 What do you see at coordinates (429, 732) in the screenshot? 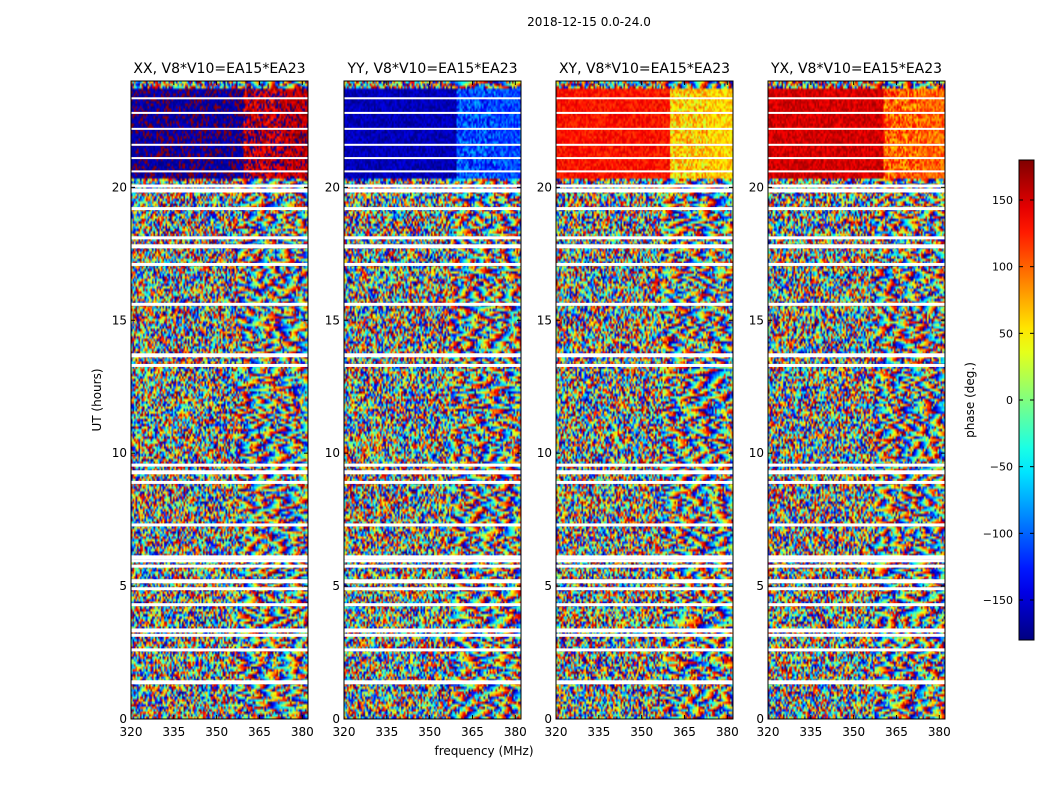
I see `x-tick-label: 350` at bounding box center [429, 732].